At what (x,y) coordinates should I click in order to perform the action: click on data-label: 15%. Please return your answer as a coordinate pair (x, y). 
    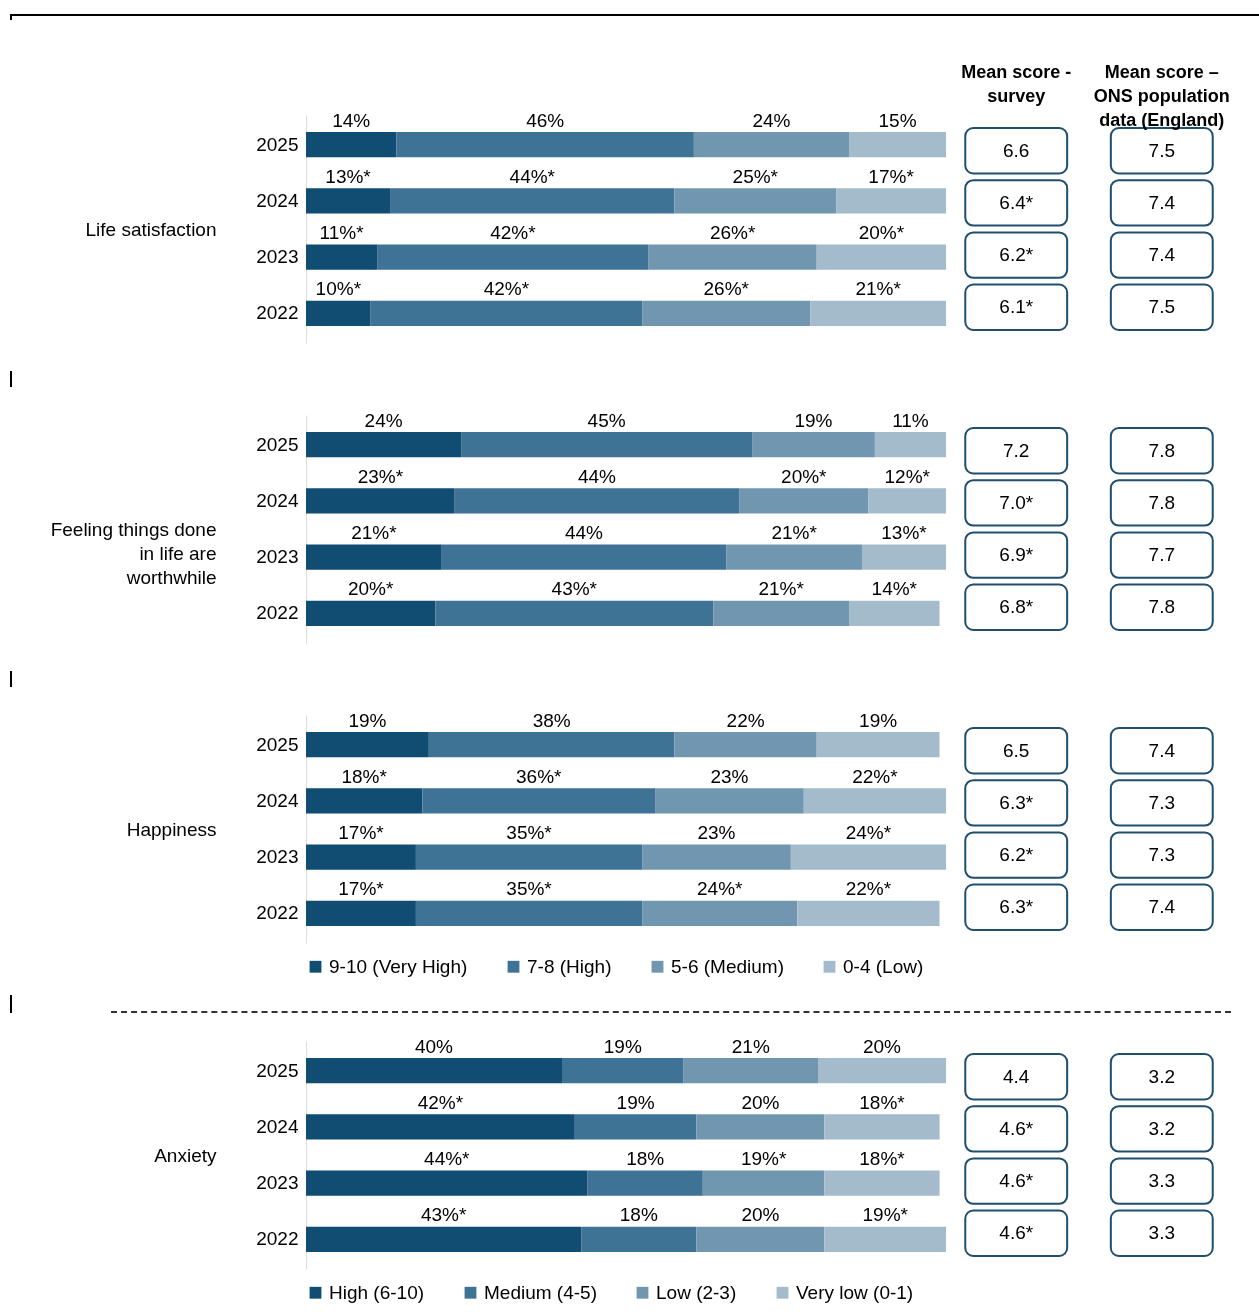
    Looking at the image, I should click on (897, 120).